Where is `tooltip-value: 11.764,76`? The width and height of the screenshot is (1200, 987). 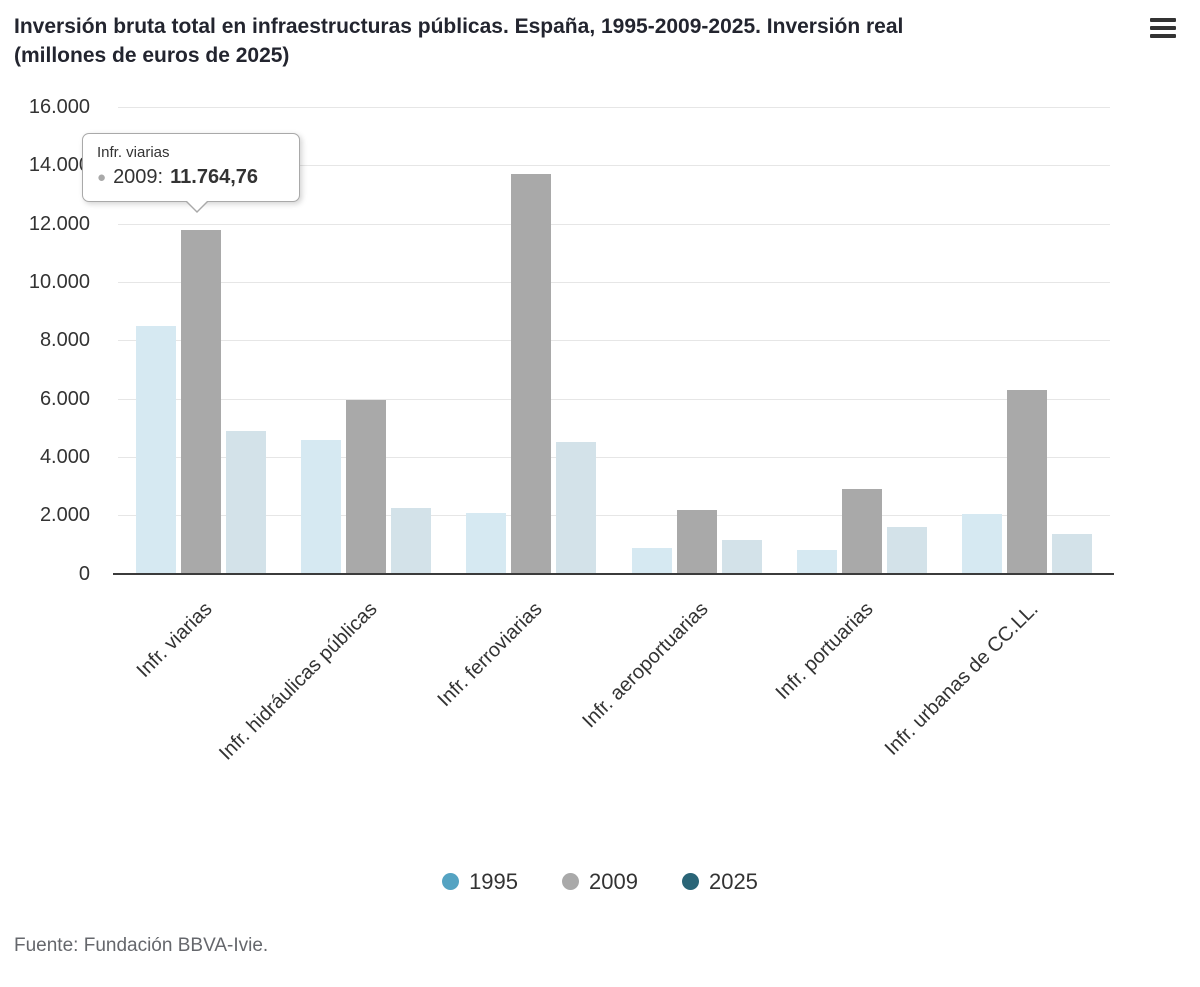 tooltip-value: 11.764,76 is located at coordinates (214, 176).